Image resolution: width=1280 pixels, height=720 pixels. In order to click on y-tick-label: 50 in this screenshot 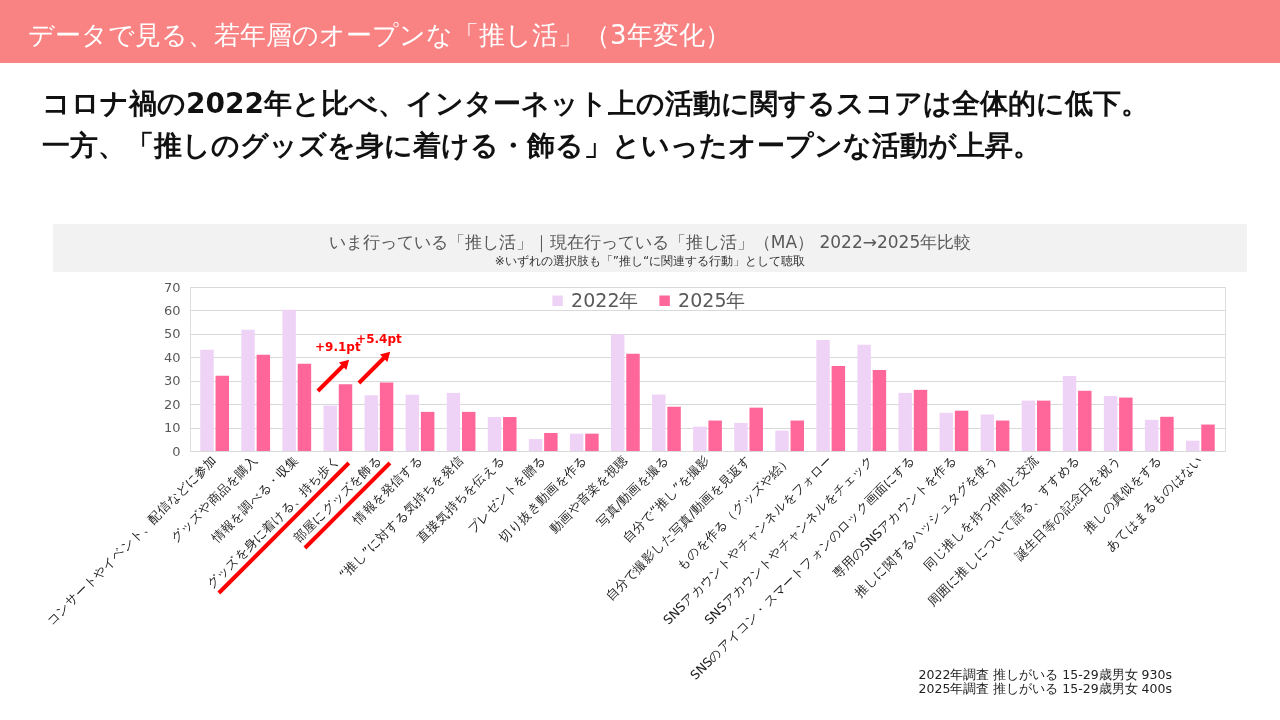, I will do `click(172, 334)`.